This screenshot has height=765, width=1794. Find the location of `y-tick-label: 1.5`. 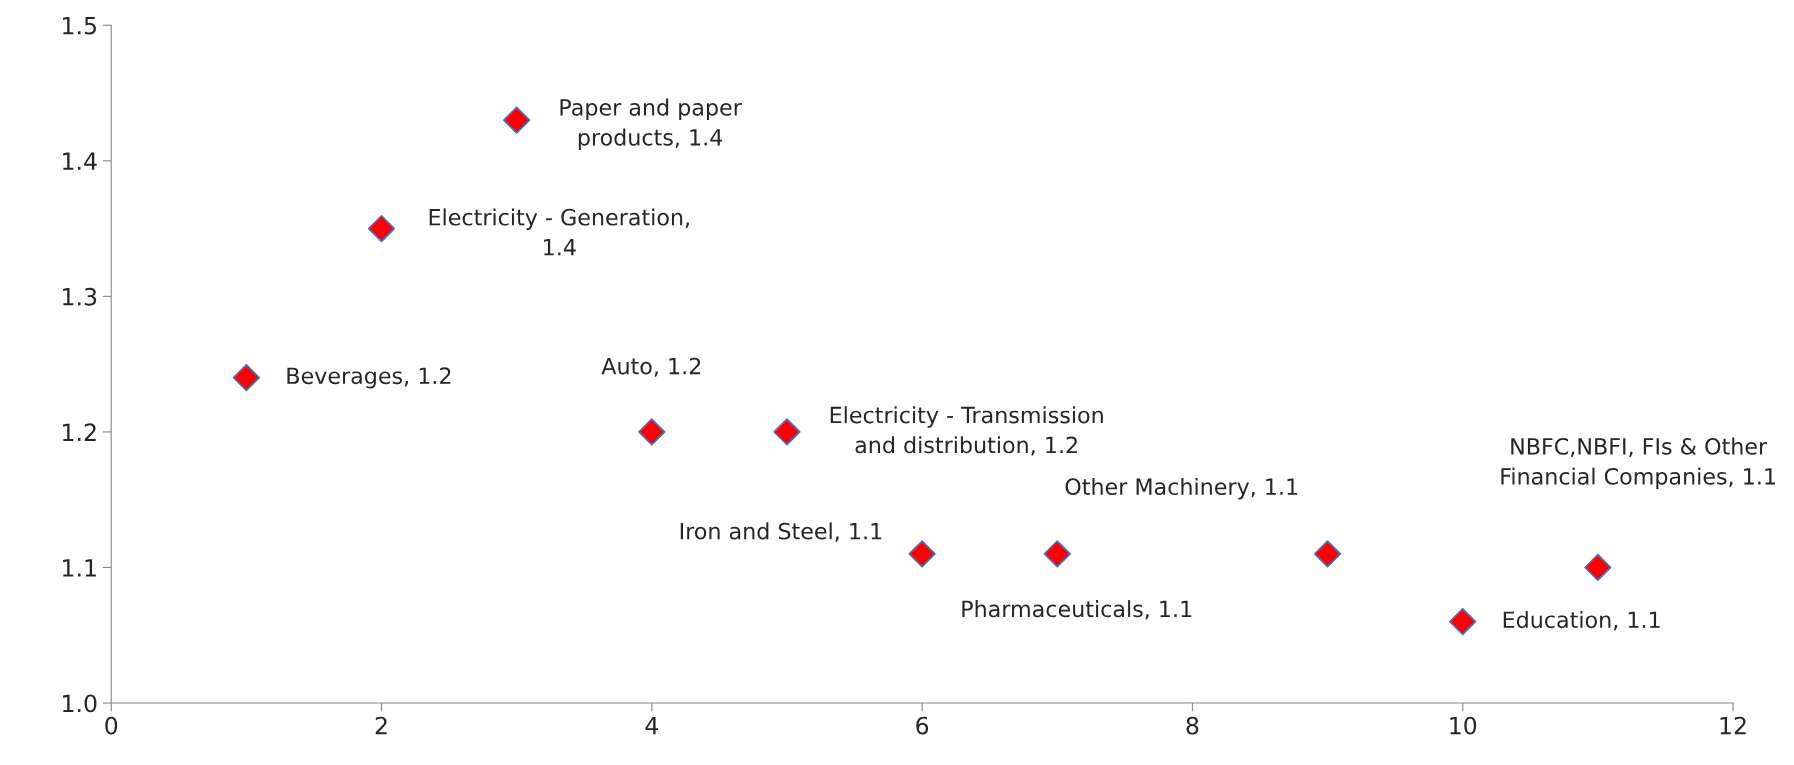

y-tick-label: 1.5 is located at coordinates (79, 26).